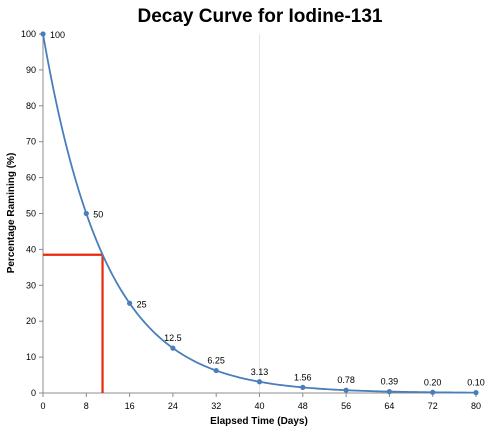 This screenshot has width=491, height=432. Describe the element at coordinates (259, 421) in the screenshot. I see `x-axis-title: Elapsed Time (Days)` at that location.